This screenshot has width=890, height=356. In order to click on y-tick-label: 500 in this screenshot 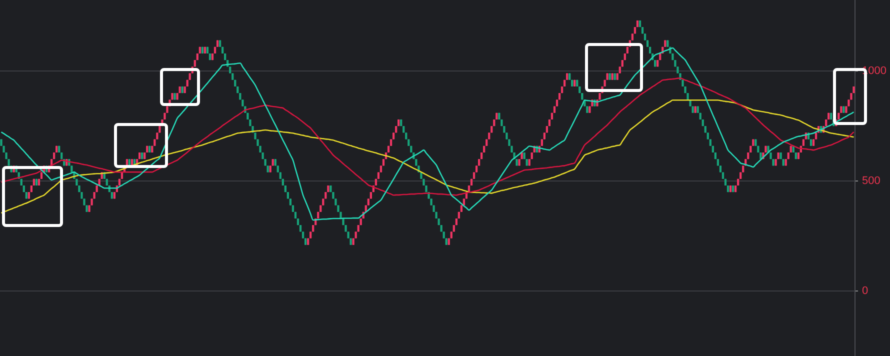, I will do `click(871, 181)`.